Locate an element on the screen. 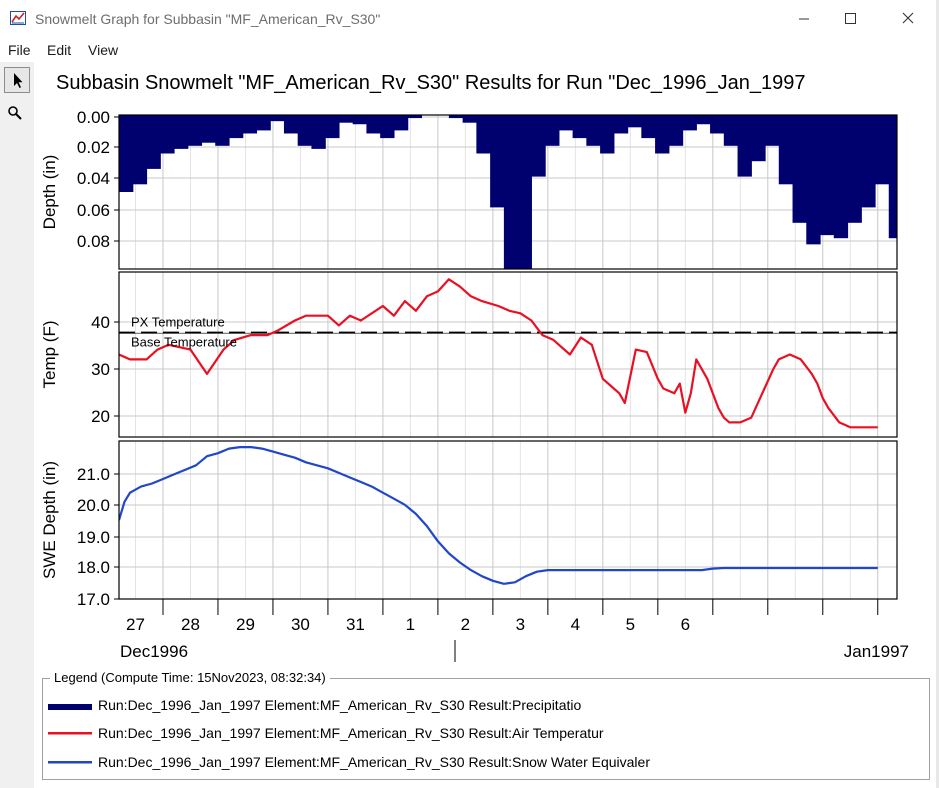 This screenshot has width=939, height=788. zoom-tool-button is located at coordinates (17, 115).